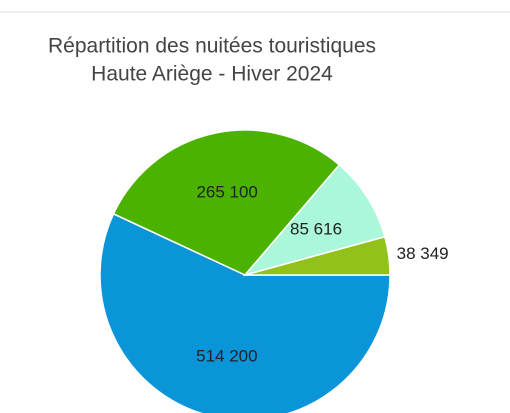 The image size is (510, 413). Describe the element at coordinates (212, 46) in the screenshot. I see `chart-title: Répartition des nuitées touristiques` at that location.